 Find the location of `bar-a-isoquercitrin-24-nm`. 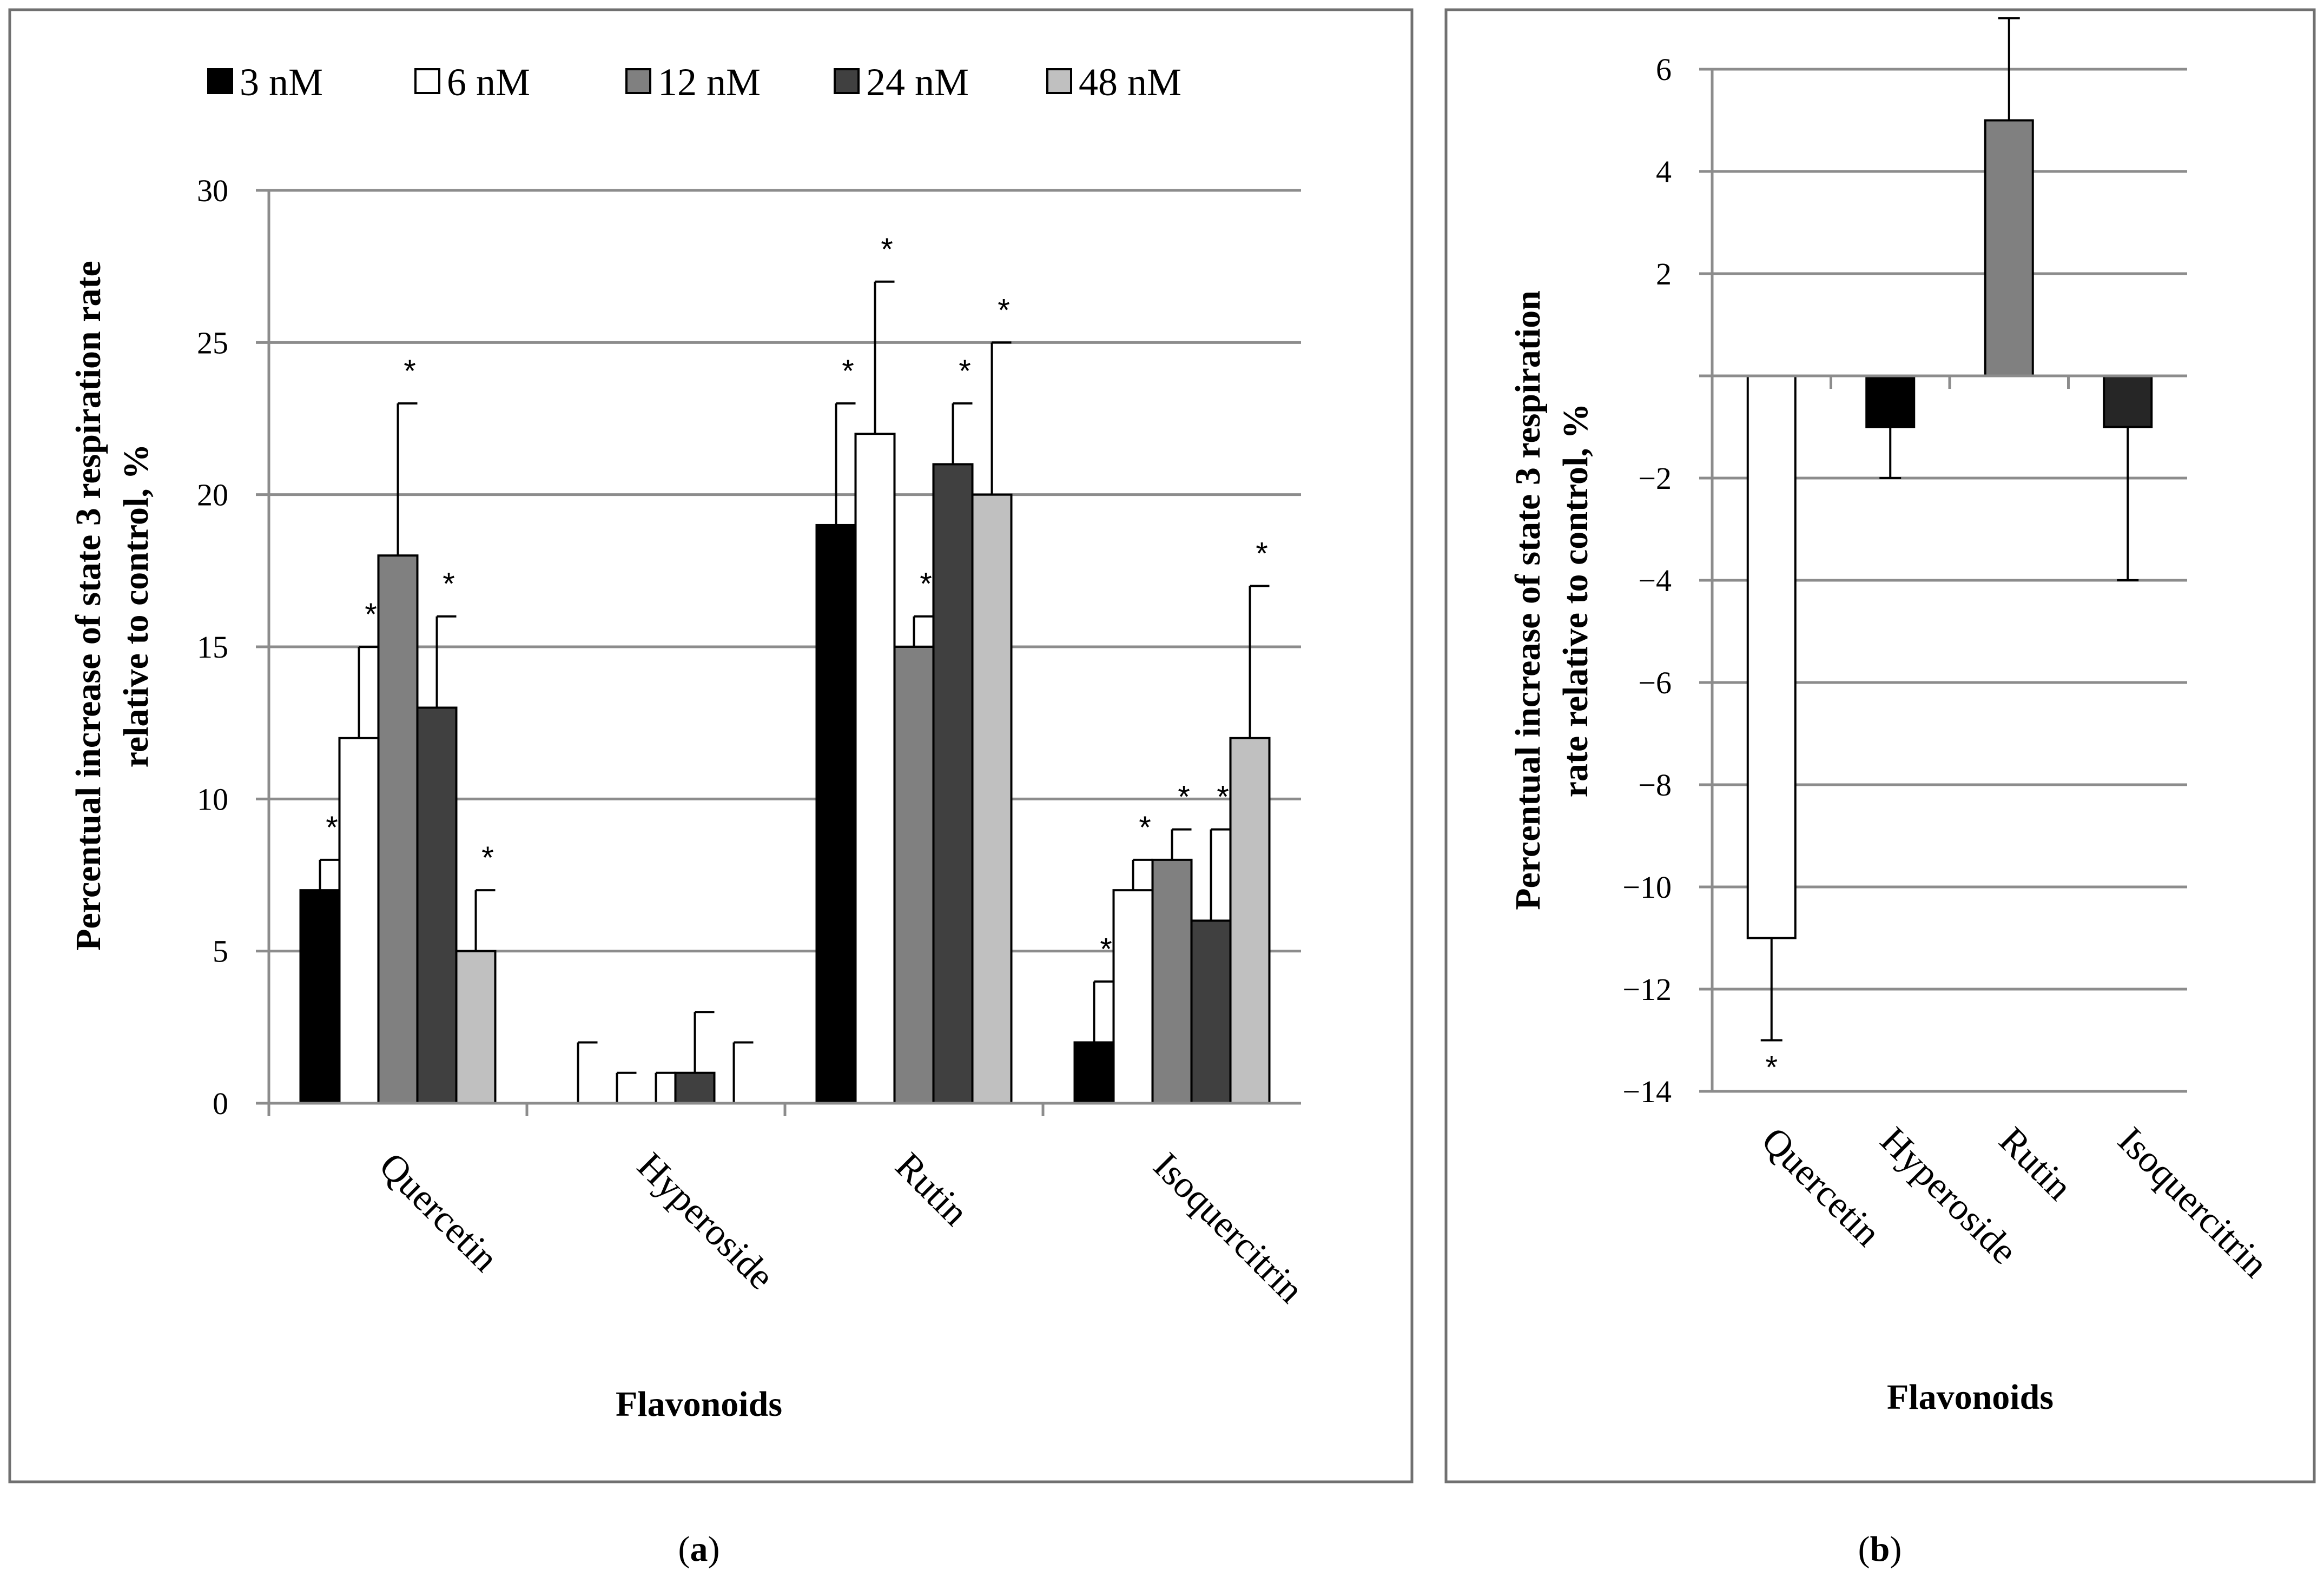

bar-a-isoquercitrin-24-nm is located at coordinates (1211, 1012).